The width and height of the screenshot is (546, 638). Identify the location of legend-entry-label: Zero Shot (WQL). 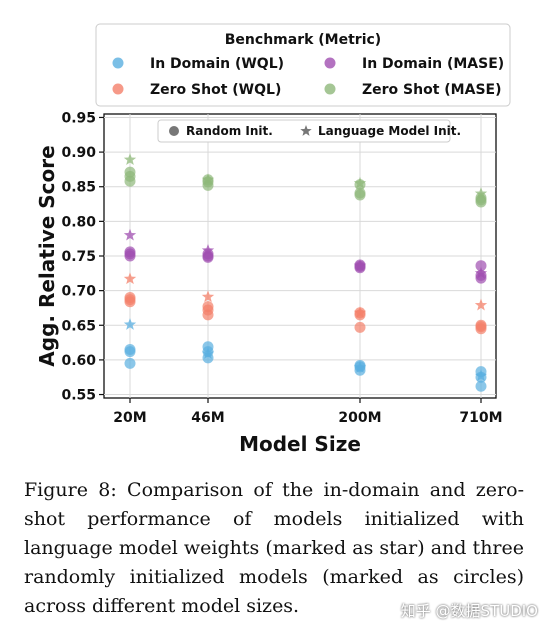
(215, 90).